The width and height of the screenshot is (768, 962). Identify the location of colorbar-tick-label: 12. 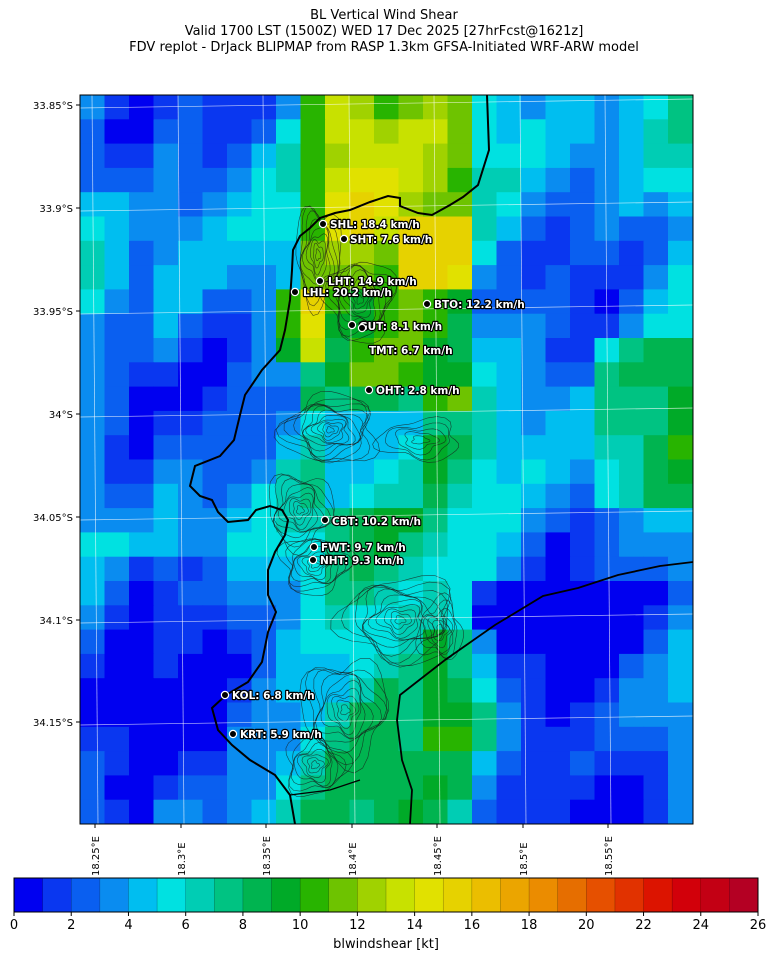
(357, 925).